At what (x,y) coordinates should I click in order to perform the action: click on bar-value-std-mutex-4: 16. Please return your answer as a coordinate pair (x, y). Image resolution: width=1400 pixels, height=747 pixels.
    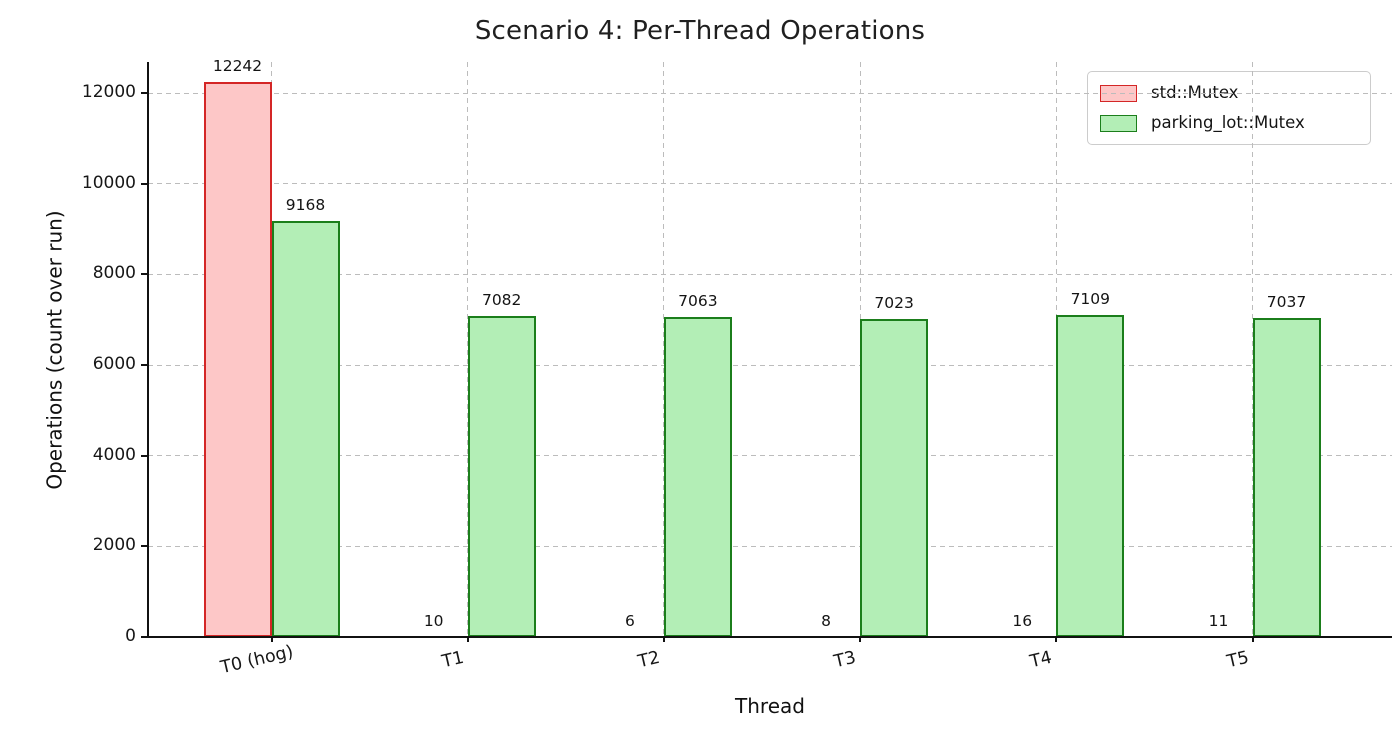
    Looking at the image, I should click on (1022, 621).